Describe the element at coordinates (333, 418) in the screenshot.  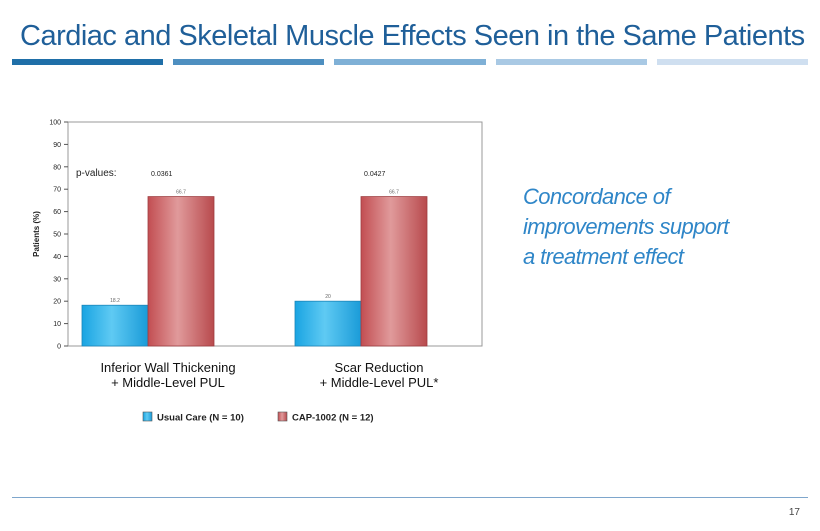
I see `legend-label: CAP-1002 (N = 12)` at that location.